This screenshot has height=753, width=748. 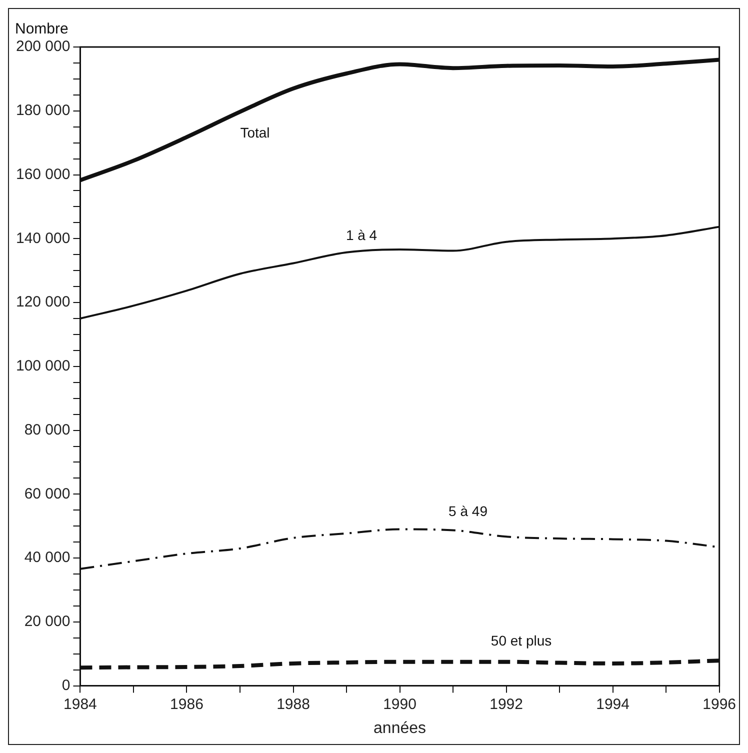 What do you see at coordinates (41, 29) in the screenshot?
I see `y-axis-title: Nombre` at bounding box center [41, 29].